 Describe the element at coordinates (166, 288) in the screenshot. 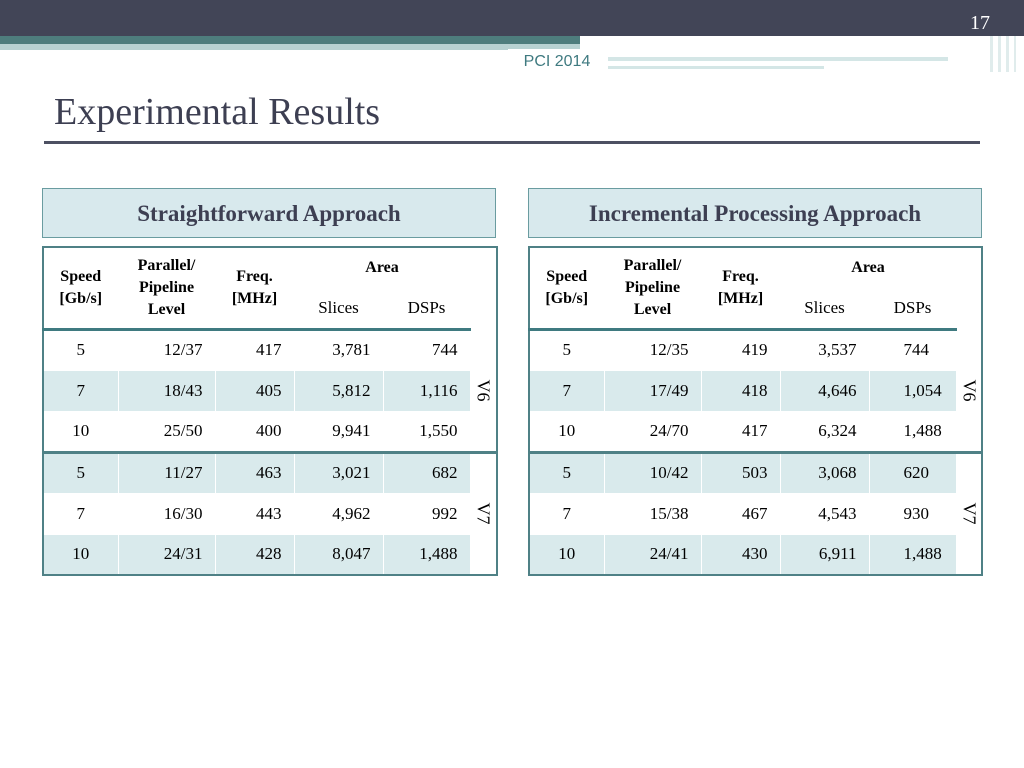

I see `header-parallel: Parallel/ Pipeline Level` at that location.